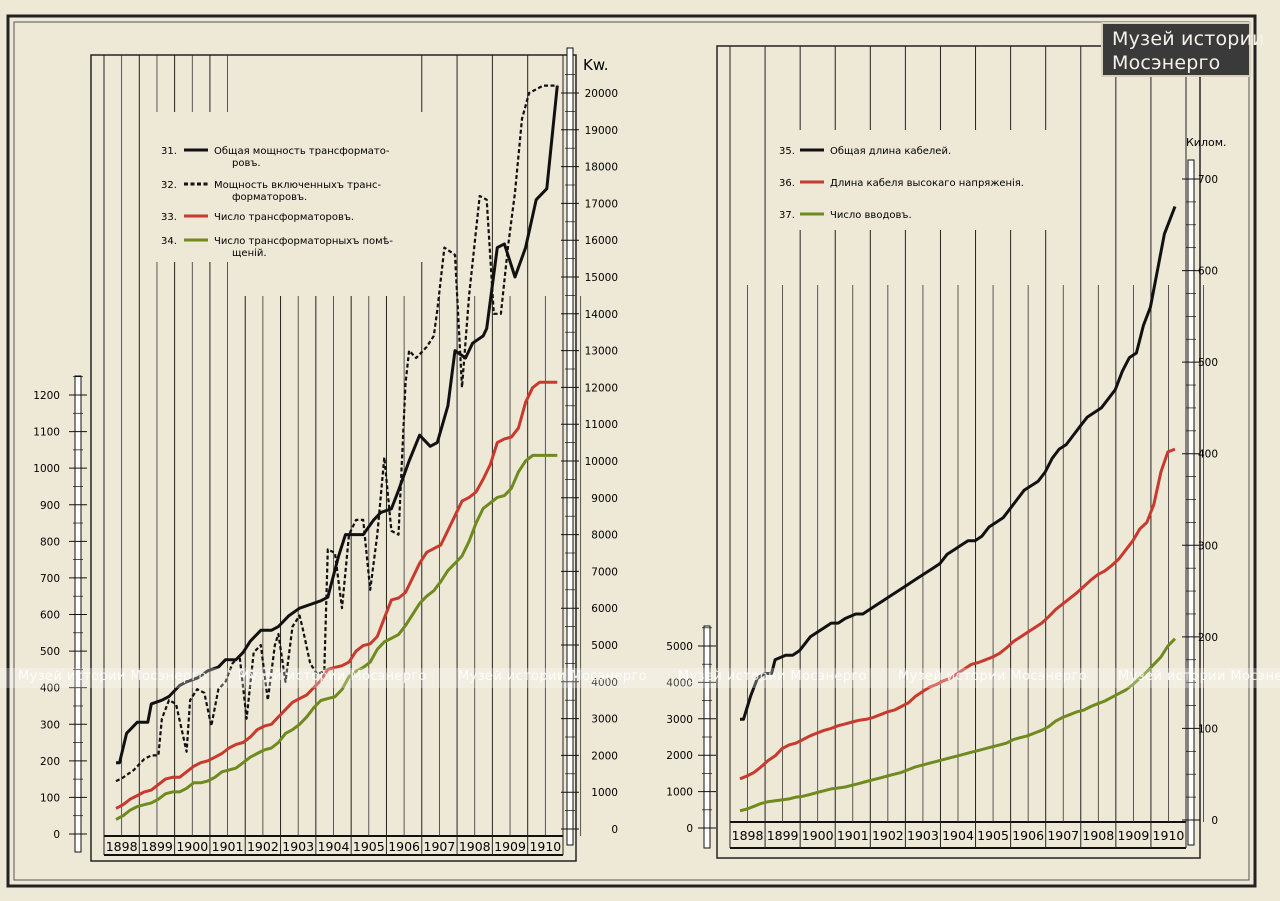 The width and height of the screenshot is (1280, 901). I want to click on chart1-x-tick-label: 1908, so click(475, 846).